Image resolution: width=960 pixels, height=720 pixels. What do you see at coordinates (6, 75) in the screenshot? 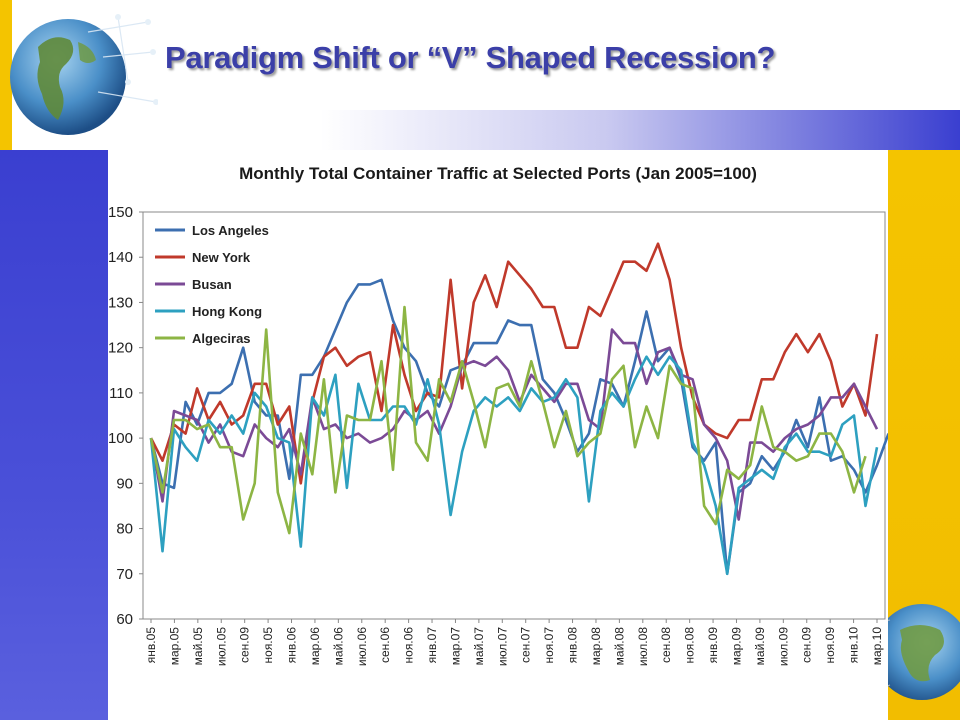
I see `header-accent-yellow` at bounding box center [6, 75].